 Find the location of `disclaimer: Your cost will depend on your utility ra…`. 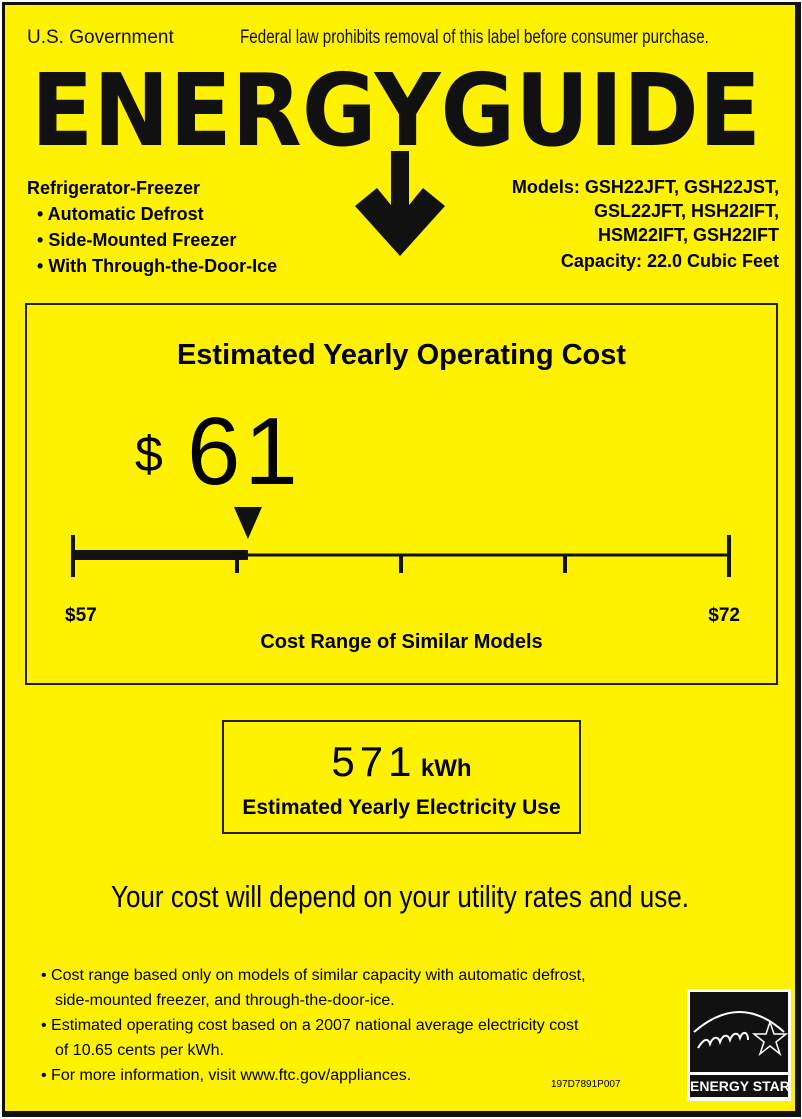

disclaimer: Your cost will depend on your utility ra… is located at coordinates (400, 896).